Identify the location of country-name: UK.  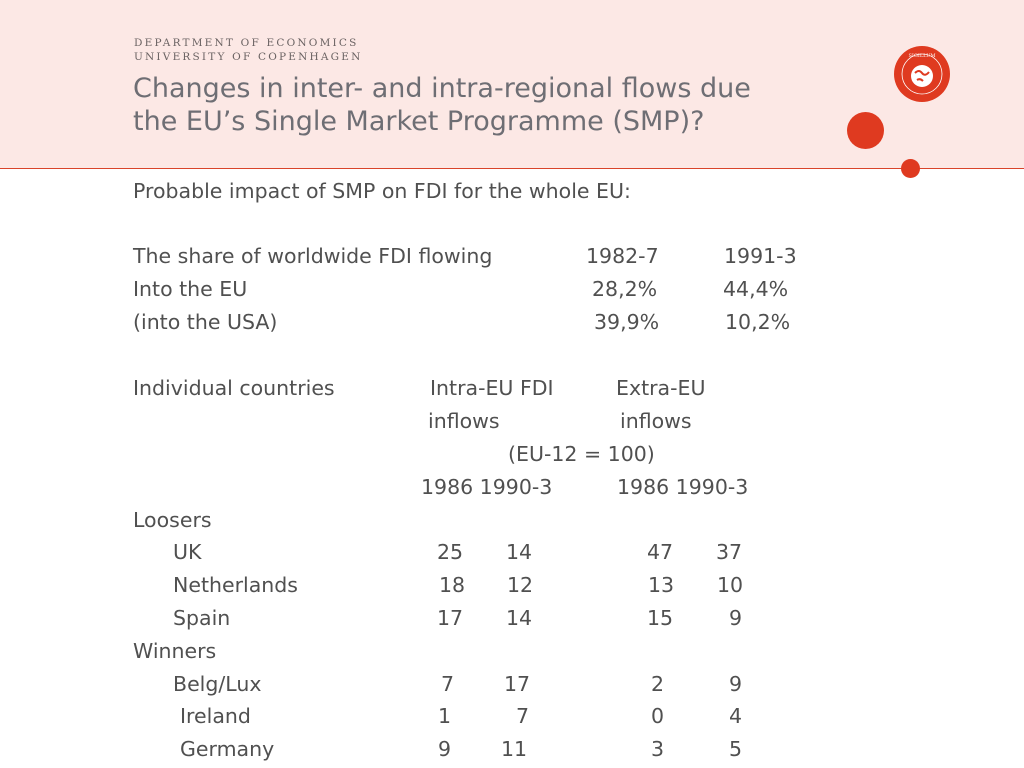
(187, 552).